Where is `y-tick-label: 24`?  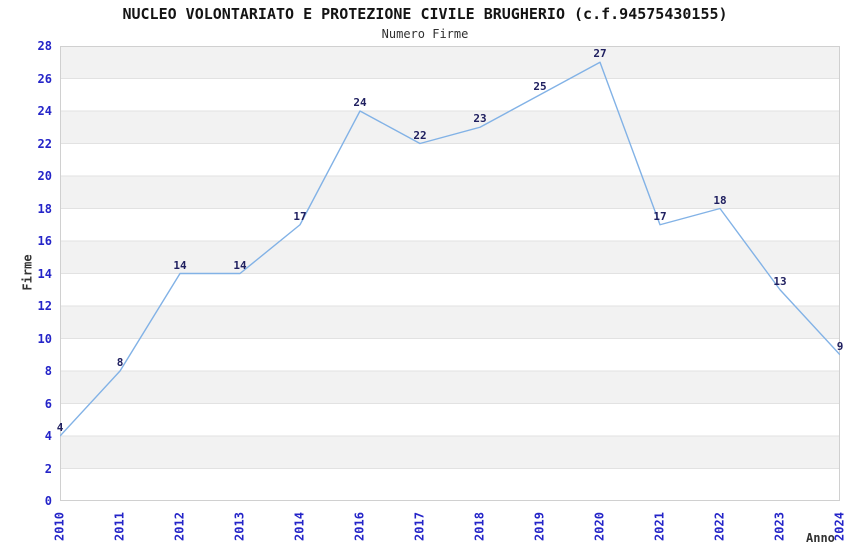 y-tick-label: 24 is located at coordinates (44, 111).